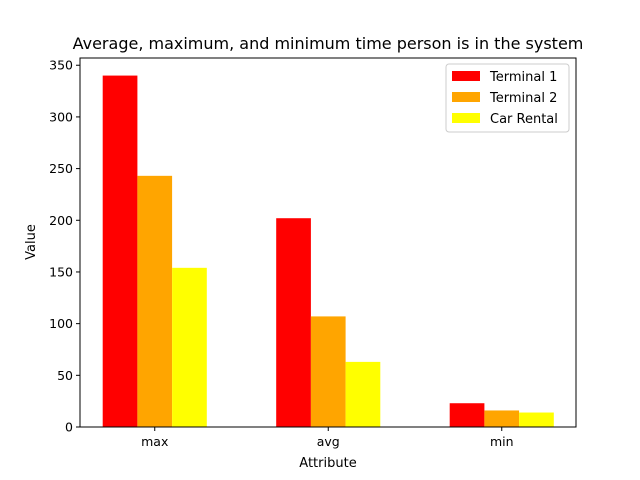  I want to click on y-tick-label: 200, so click(61, 220).